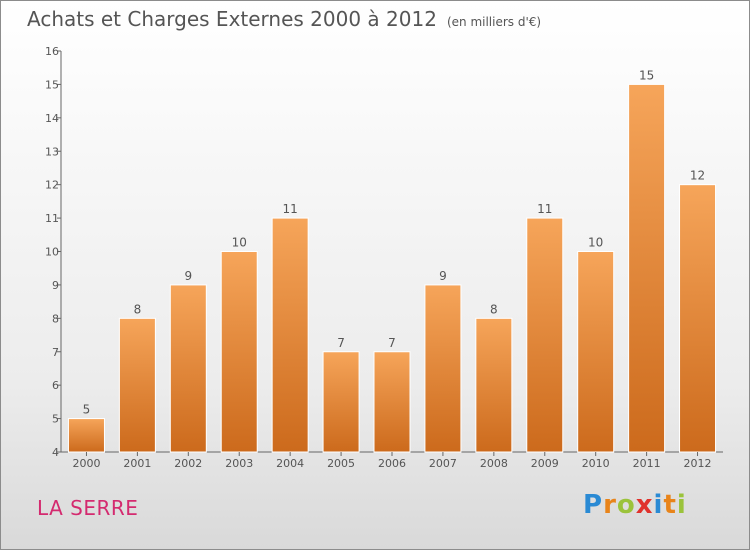  Describe the element at coordinates (443, 463) in the screenshot. I see `x-tick-label-2007: 2007` at that location.